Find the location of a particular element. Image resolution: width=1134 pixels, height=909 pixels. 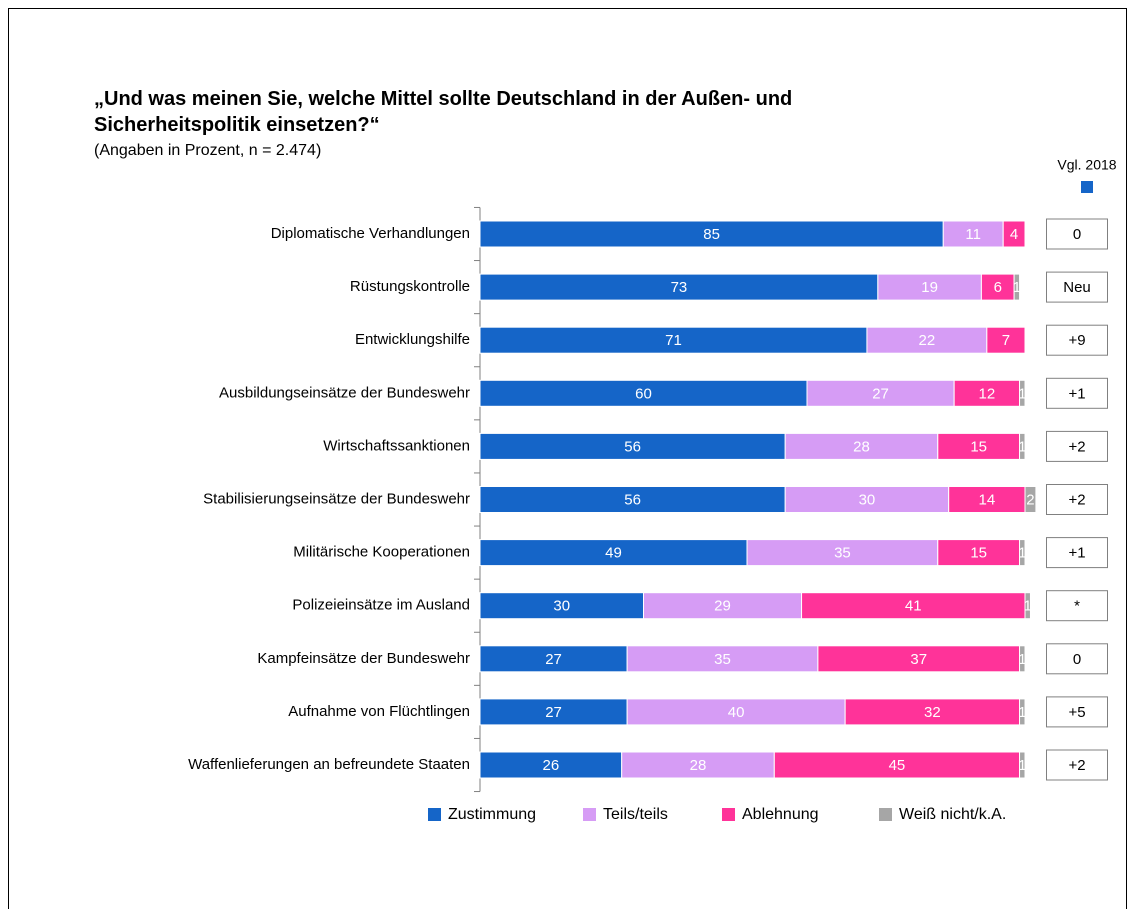

legend-label: Teils/teils is located at coordinates (635, 814).